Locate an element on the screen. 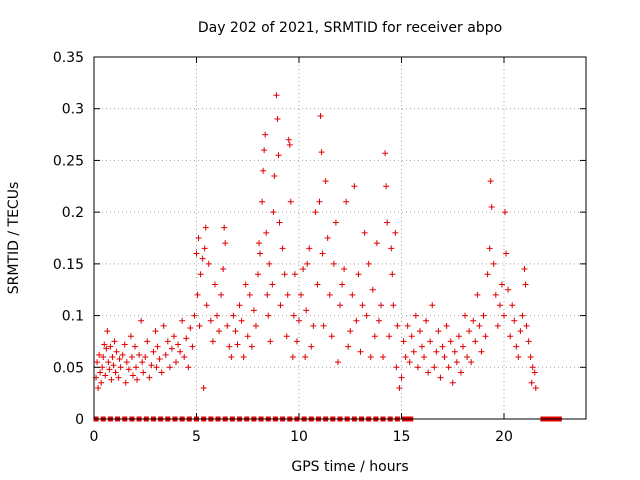  x-tick-label: 20 is located at coordinates (504, 437).